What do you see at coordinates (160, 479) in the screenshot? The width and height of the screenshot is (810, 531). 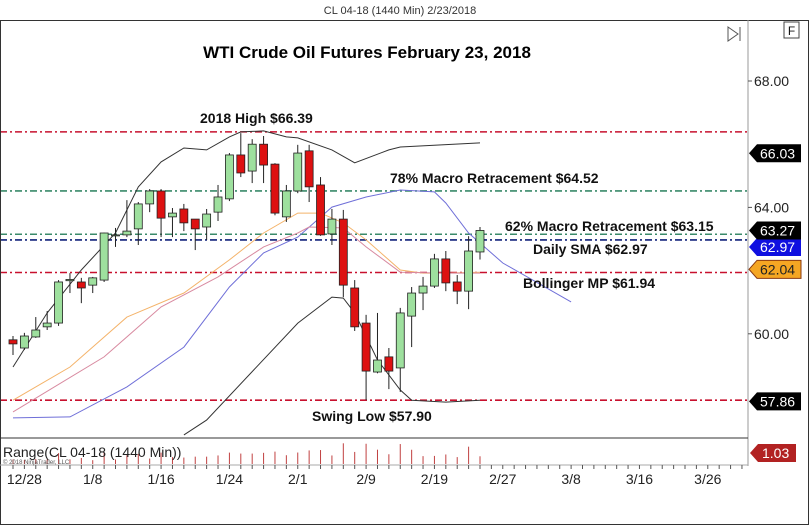 I see `x-tick-label: 1/16` at bounding box center [160, 479].